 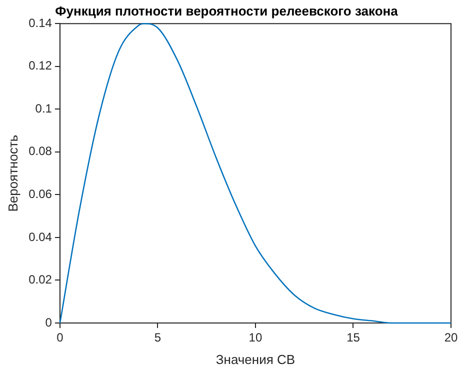 What do you see at coordinates (256, 359) in the screenshot?
I see `x-axis-title: Значения СВ` at bounding box center [256, 359].